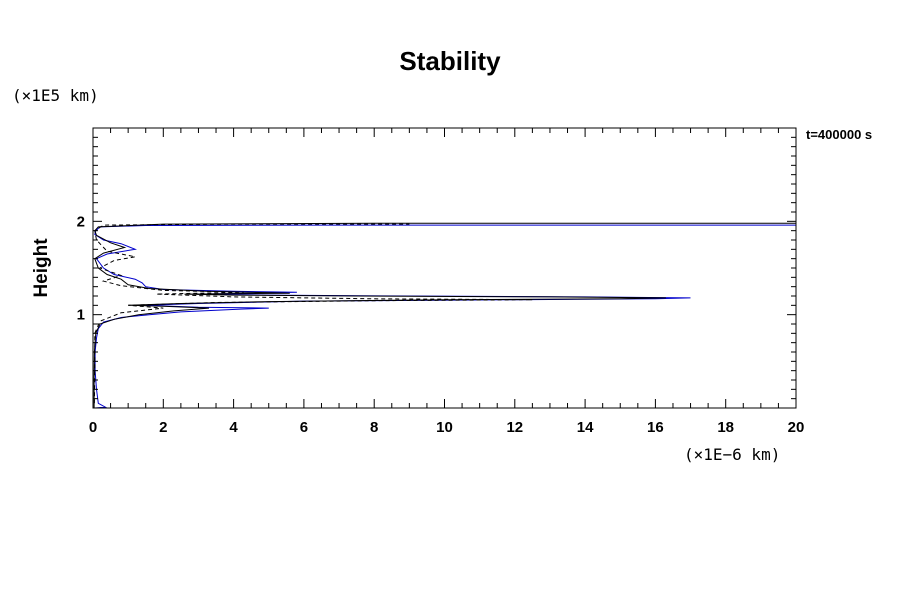 The width and height of the screenshot is (900, 600). What do you see at coordinates (374, 427) in the screenshot?
I see `x-tick-label: 8` at bounding box center [374, 427].